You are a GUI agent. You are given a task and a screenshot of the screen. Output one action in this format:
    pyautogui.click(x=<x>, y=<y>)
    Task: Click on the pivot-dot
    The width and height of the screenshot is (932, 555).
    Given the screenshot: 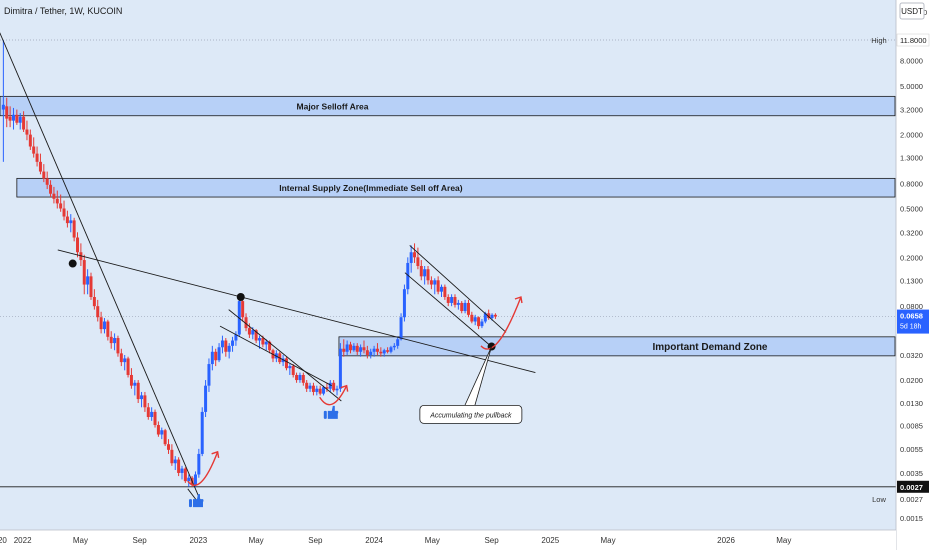 What is the action you would take?
    pyautogui.click(x=240, y=297)
    